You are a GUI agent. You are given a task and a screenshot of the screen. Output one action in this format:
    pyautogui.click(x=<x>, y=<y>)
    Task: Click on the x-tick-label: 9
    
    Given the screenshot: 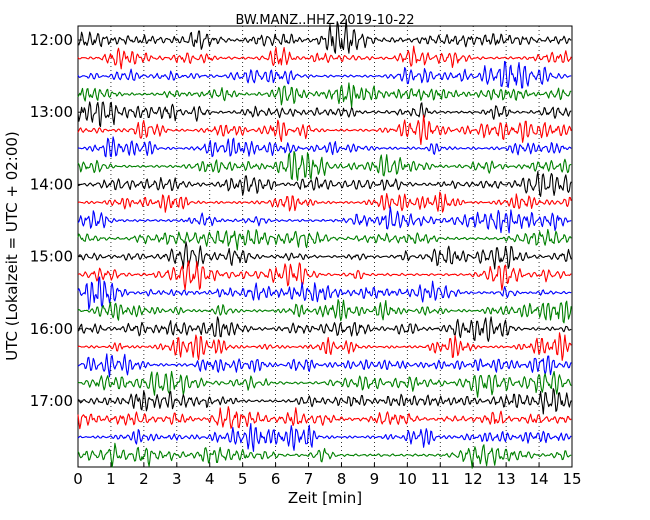 What is the action you would take?
    pyautogui.click(x=375, y=479)
    